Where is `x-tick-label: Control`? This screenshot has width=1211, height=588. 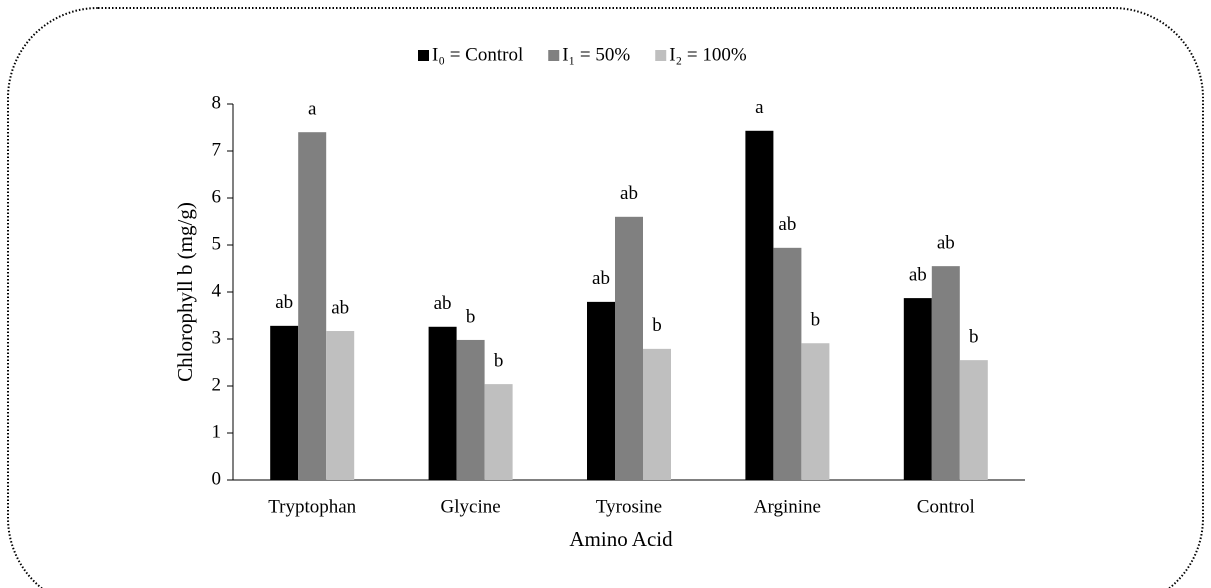
x-tick-label: Control is located at coordinates (946, 506).